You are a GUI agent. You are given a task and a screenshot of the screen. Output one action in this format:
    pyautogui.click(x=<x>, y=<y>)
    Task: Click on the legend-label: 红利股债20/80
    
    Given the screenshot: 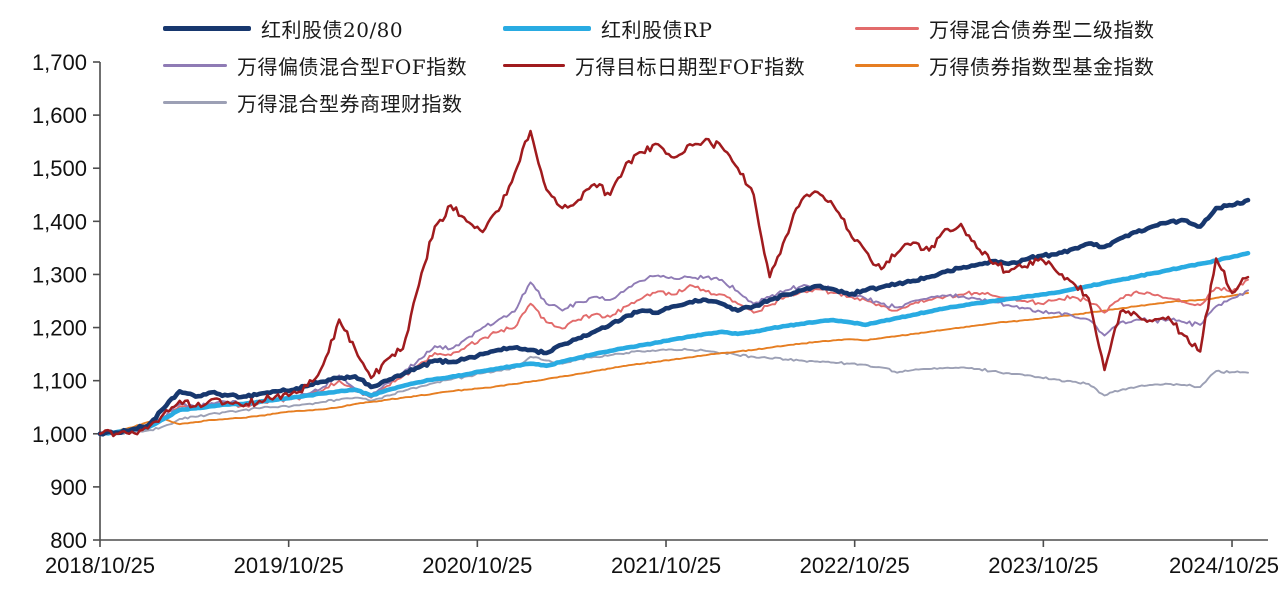 What is the action you would take?
    pyautogui.click(x=332, y=30)
    